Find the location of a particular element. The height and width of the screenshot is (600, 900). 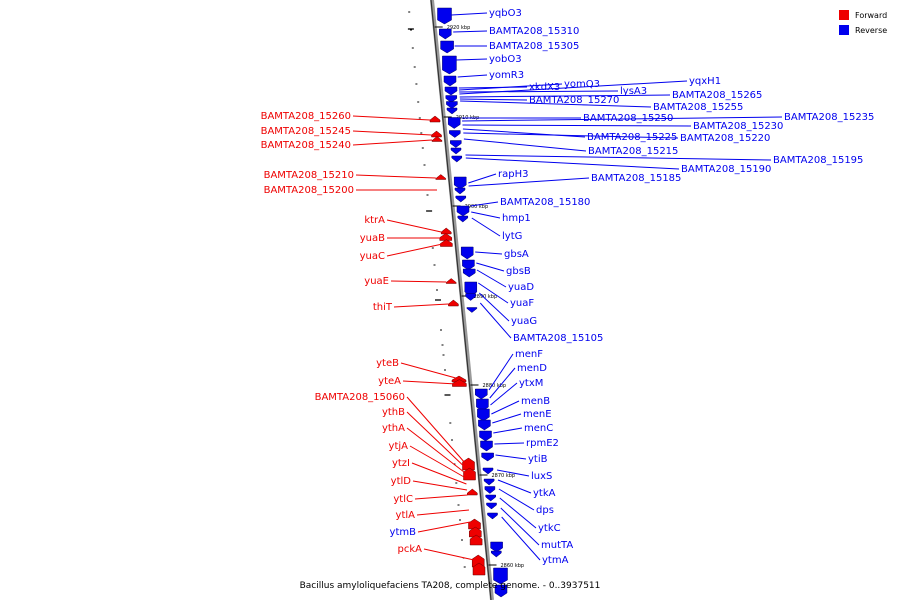

reverse-gene-label: BAMTA208_15255 is located at coordinates (698, 107).